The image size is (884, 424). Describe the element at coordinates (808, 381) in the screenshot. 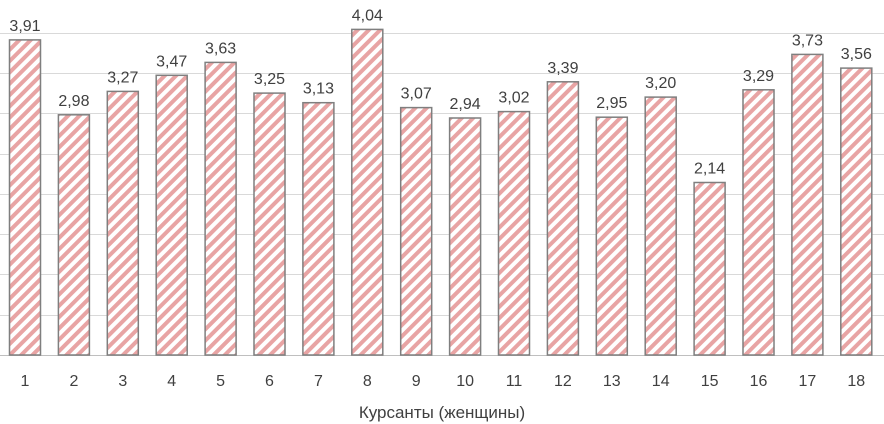

I see `x-tick-17: 17` at that location.